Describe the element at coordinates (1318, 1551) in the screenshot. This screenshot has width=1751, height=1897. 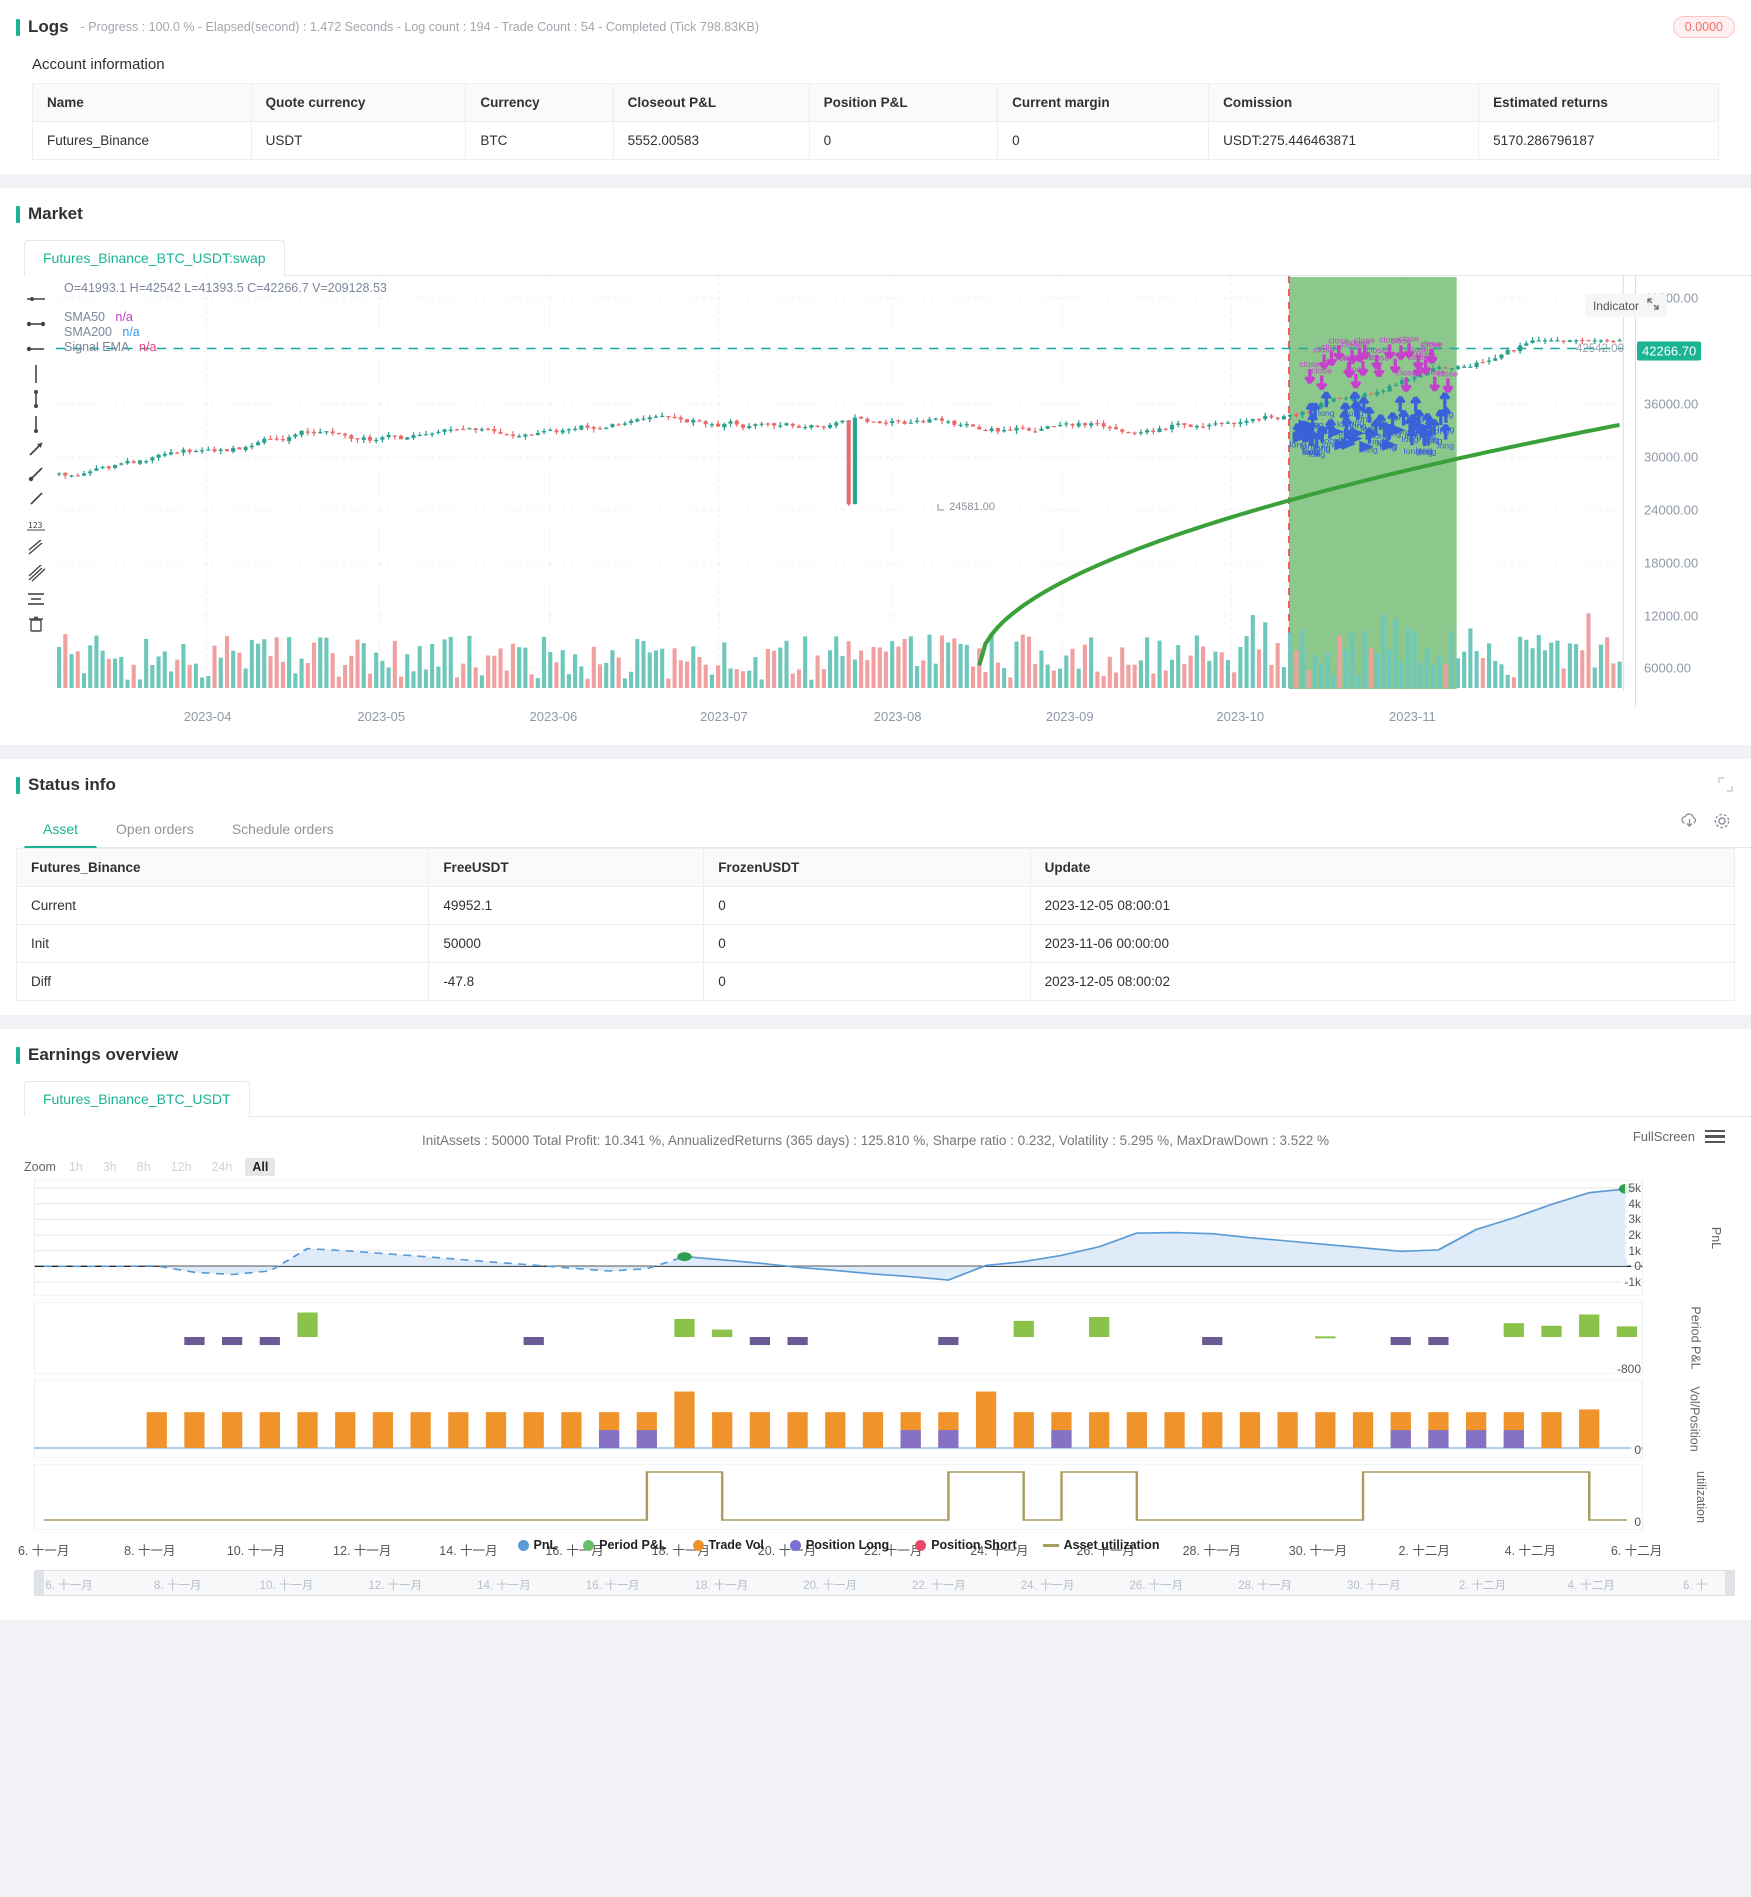
I see `earnings-xtick: 30. 十一月` at that location.